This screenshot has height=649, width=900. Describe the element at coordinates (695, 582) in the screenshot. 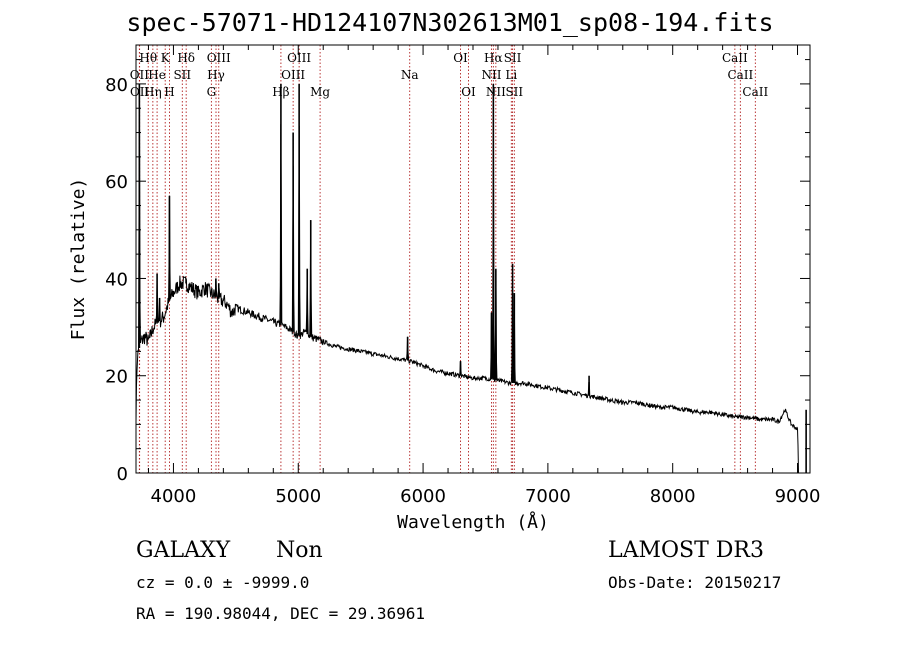

I see `obs-date-text: Obs-Date: 20150217` at that location.